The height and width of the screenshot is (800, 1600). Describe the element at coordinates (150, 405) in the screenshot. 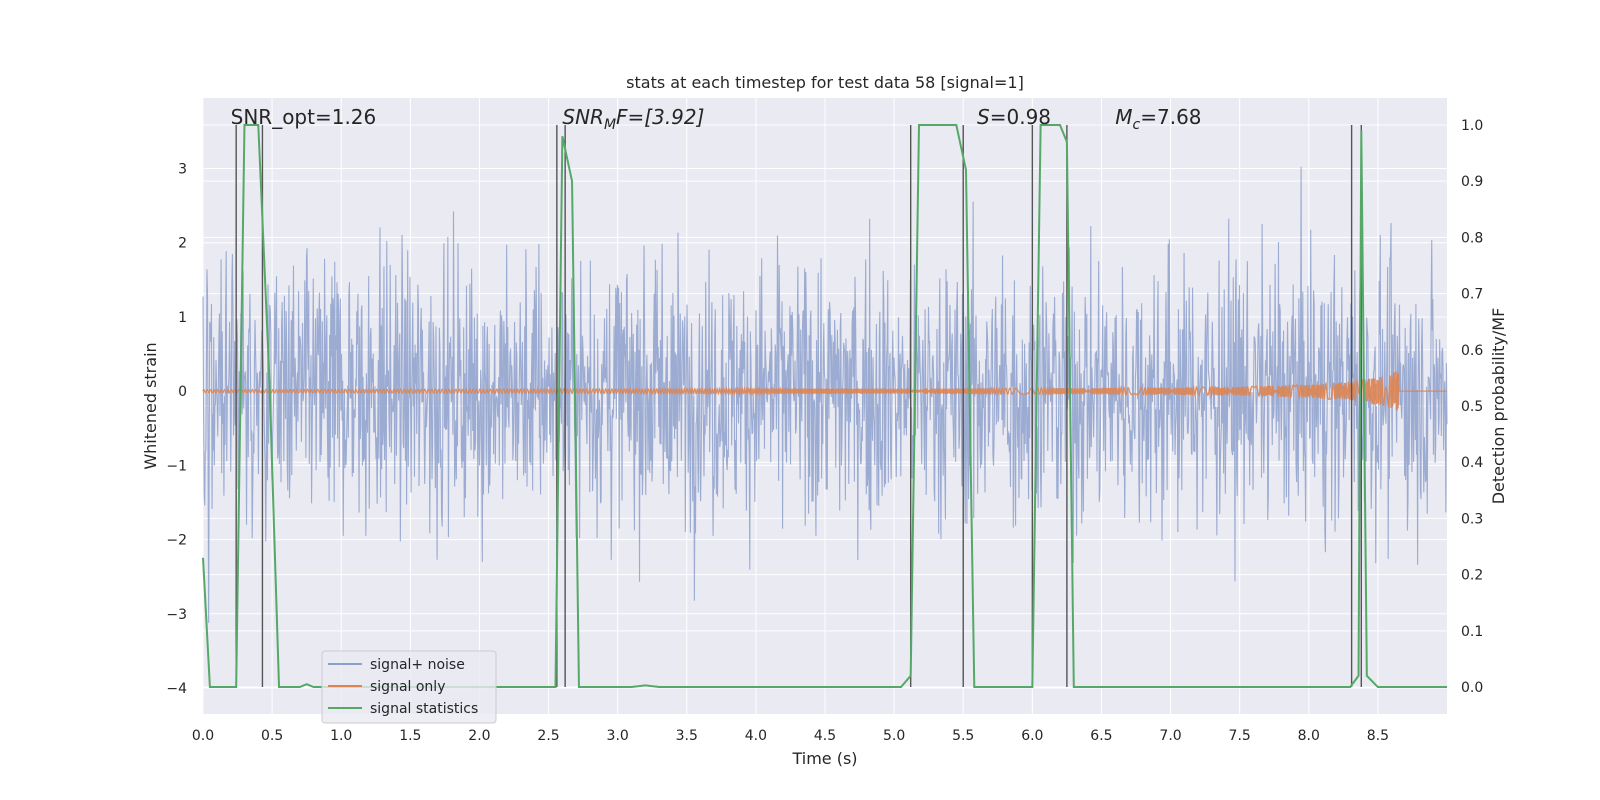

I see `y-axis-label: Whitened strain` at that location.